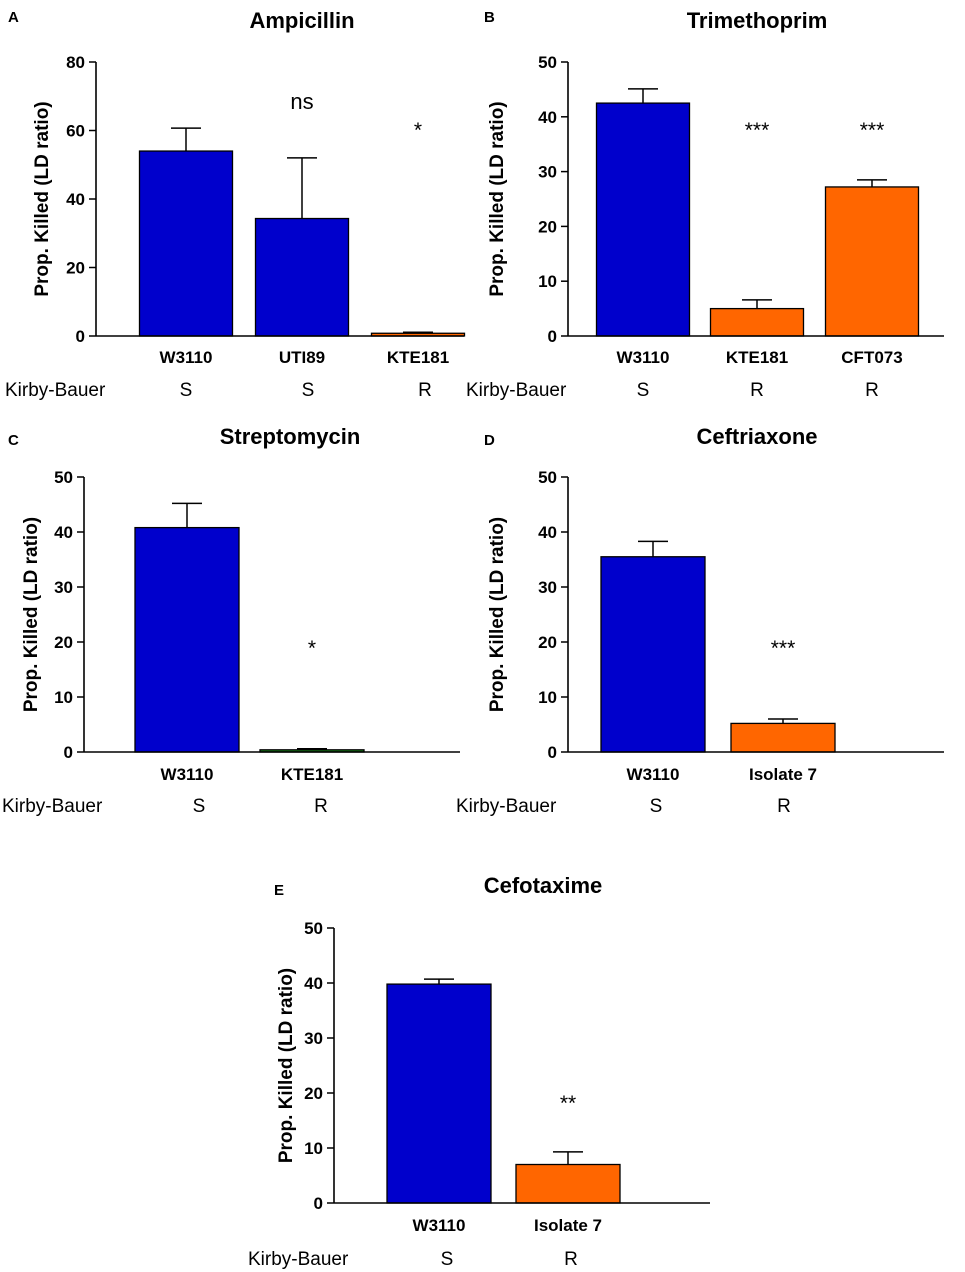 This screenshot has height=1272, width=965. I want to click on x-tick-label: CFT073, so click(871, 357).